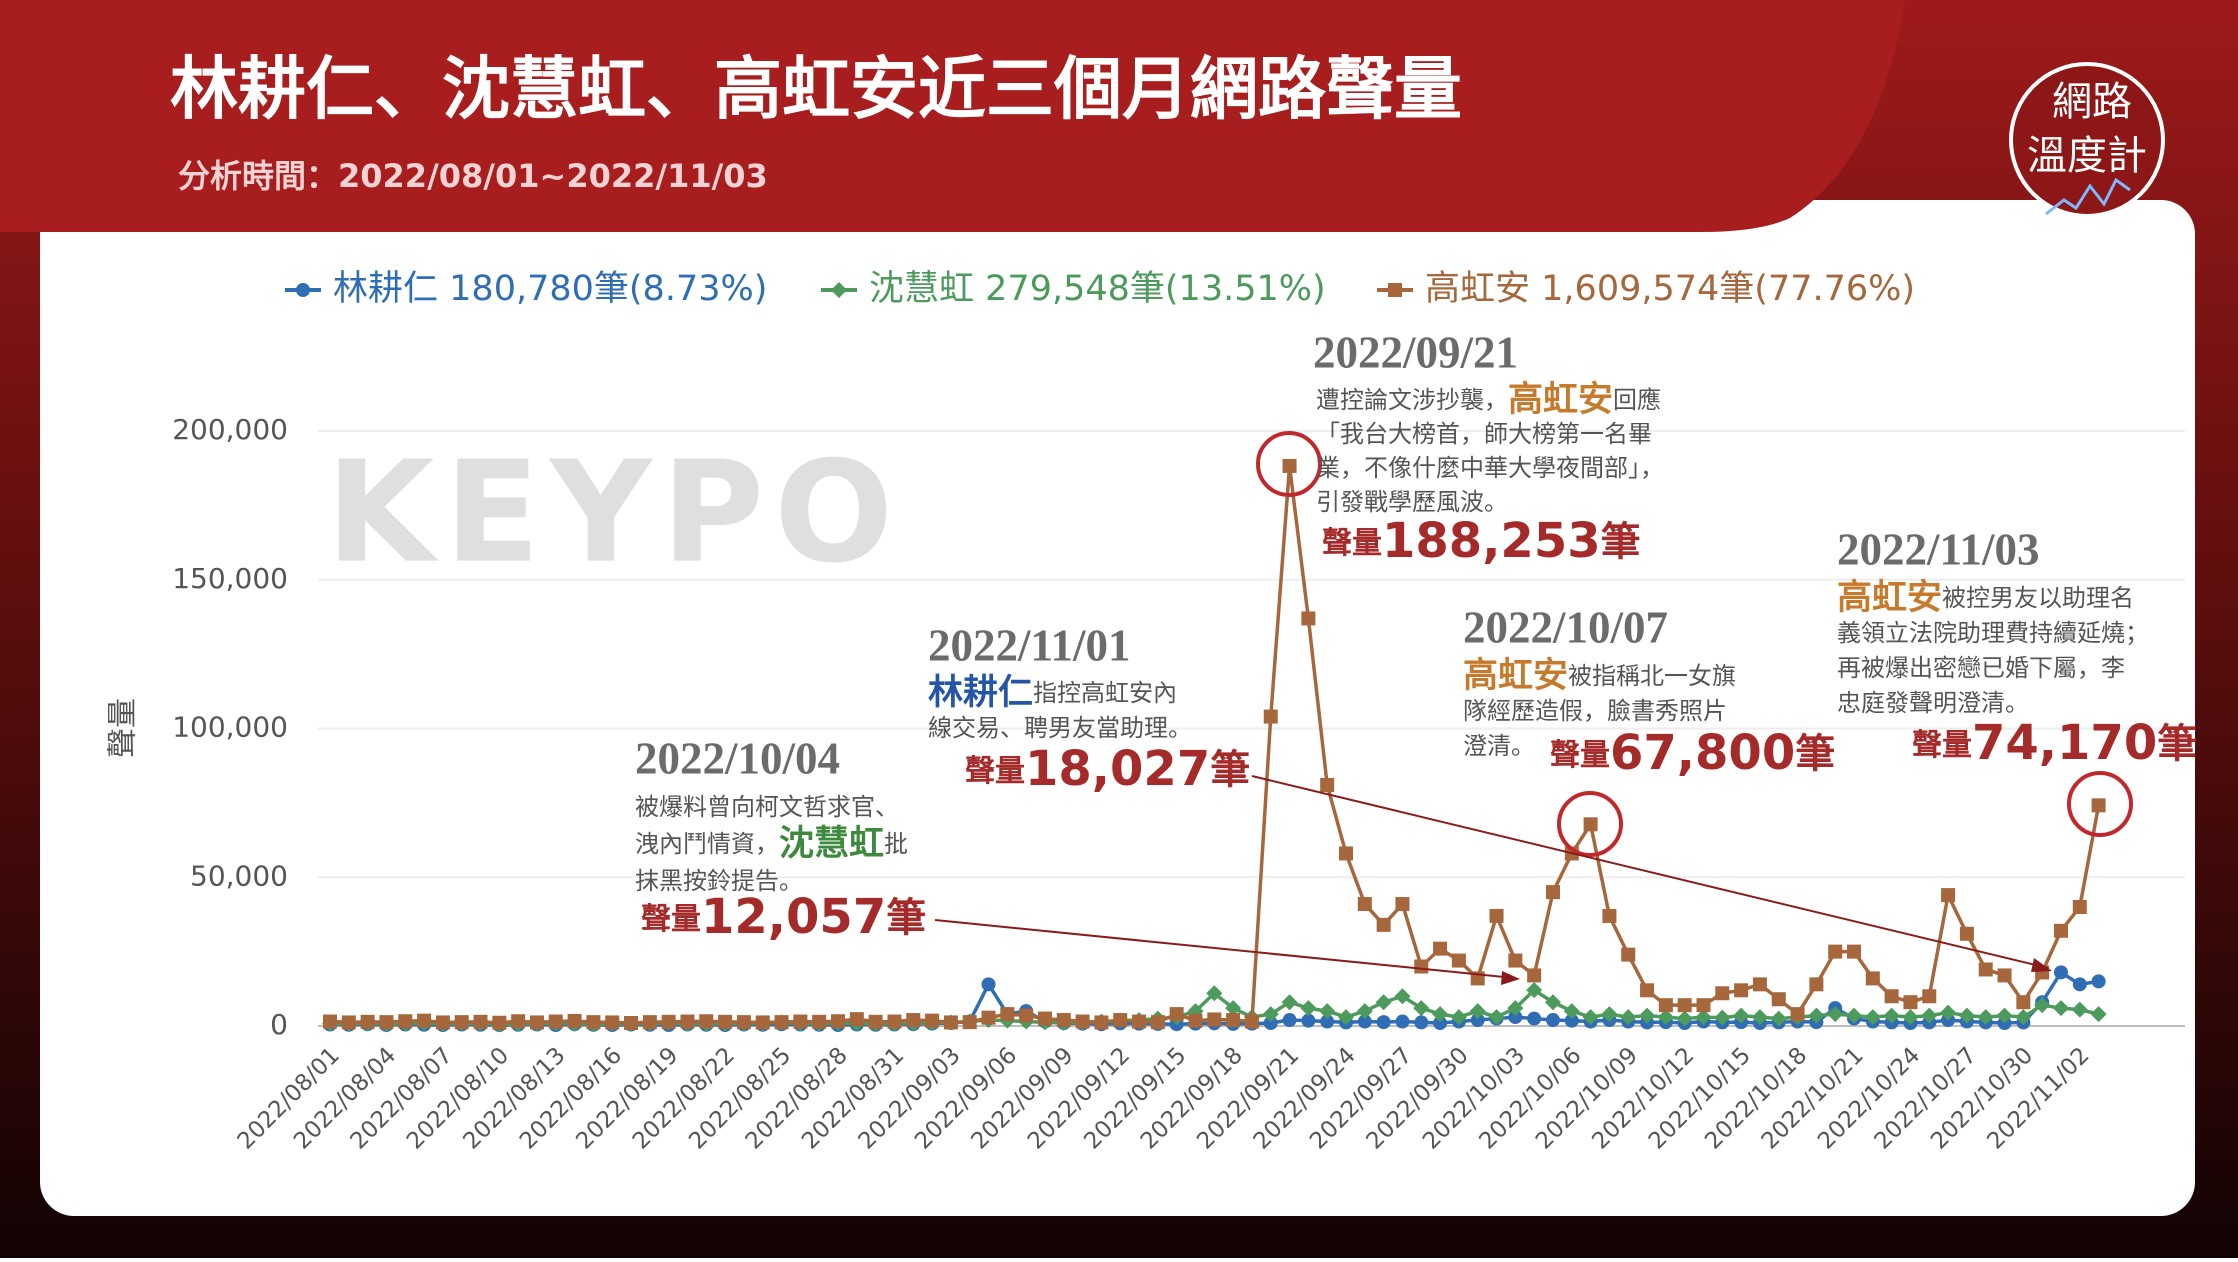 Image resolution: width=2238 pixels, height=1262 pixels. What do you see at coordinates (1491, 541) in the screenshot?
I see `volume-value: 188,253` at bounding box center [1491, 541].